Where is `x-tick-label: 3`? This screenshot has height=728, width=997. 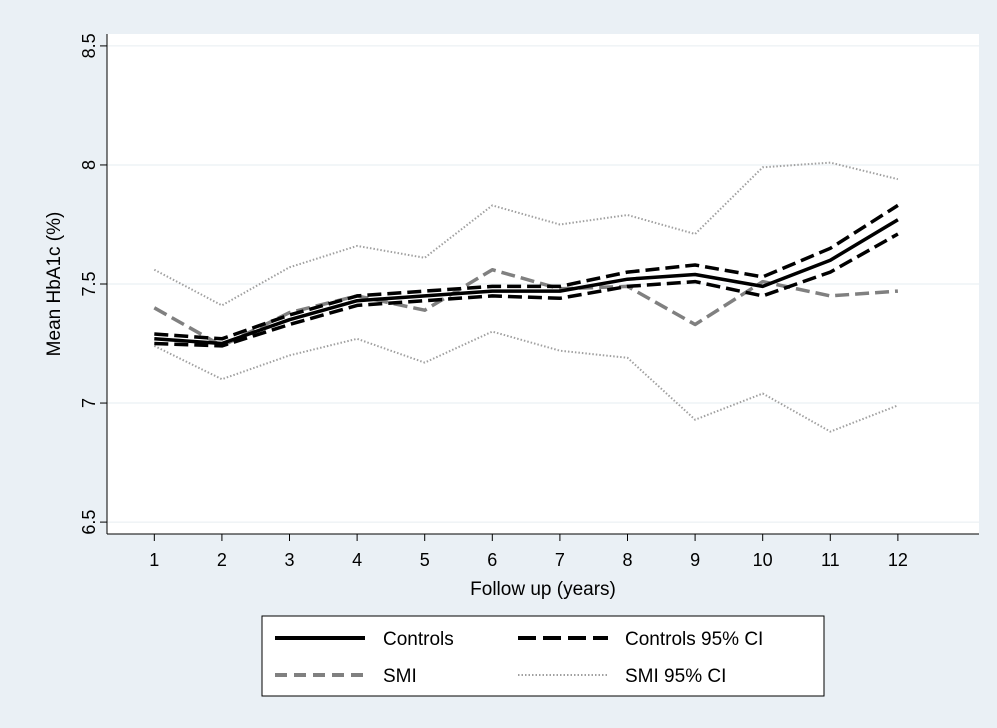
x-tick-label: 3 is located at coordinates (290, 560).